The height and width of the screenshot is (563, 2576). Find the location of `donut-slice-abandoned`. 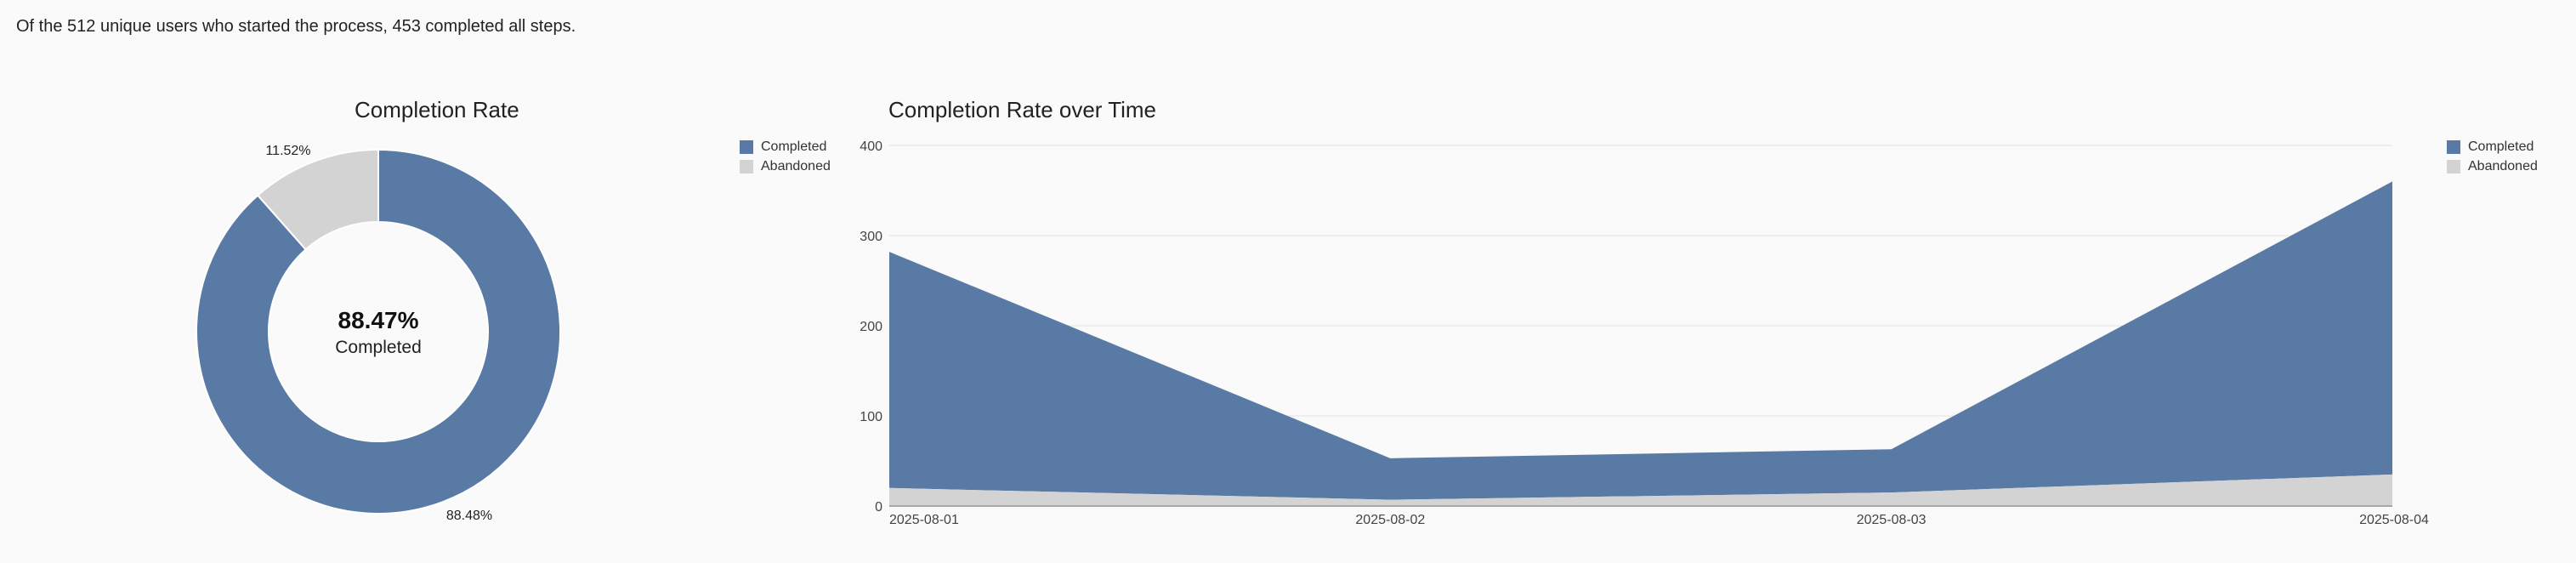

donut-slice-abandoned is located at coordinates (318, 199).